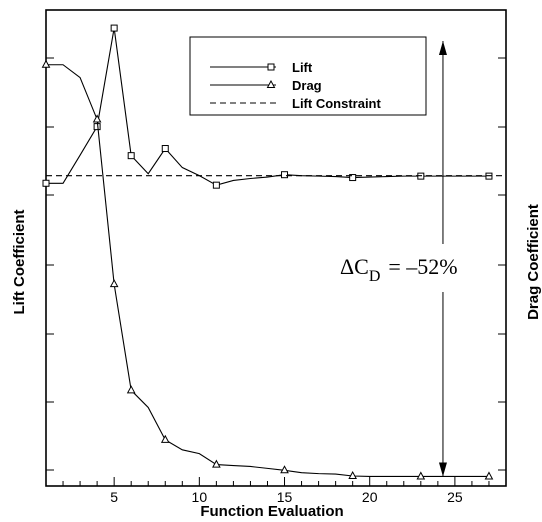 This screenshot has width=542, height=522. I want to click on legend-drag-label: Drag, so click(307, 85).